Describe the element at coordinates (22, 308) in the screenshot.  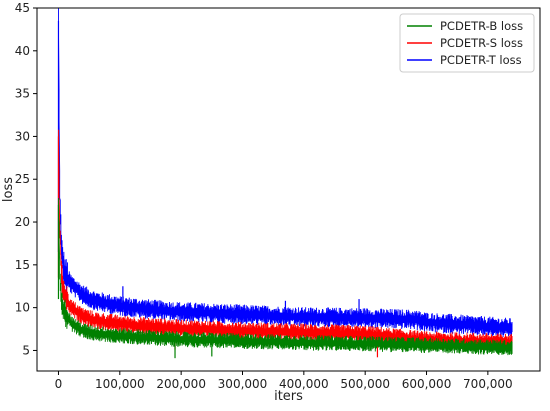
I see `y-tick-label: 10` at that location.